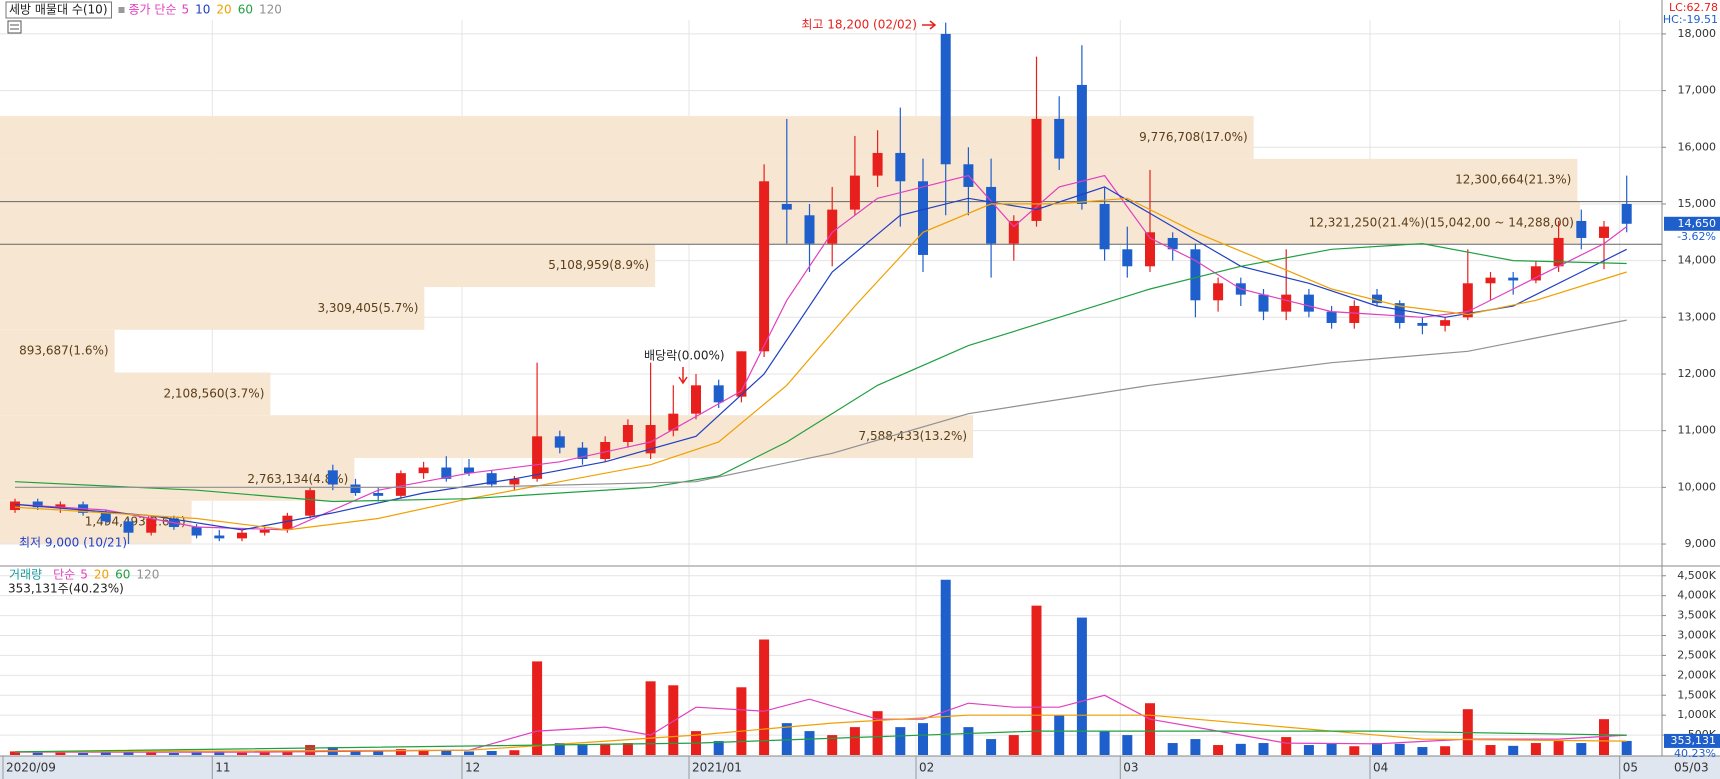 The image size is (1720, 779). Describe the element at coordinates (683, 376) in the screenshot. I see `dividend-arrow` at that location.